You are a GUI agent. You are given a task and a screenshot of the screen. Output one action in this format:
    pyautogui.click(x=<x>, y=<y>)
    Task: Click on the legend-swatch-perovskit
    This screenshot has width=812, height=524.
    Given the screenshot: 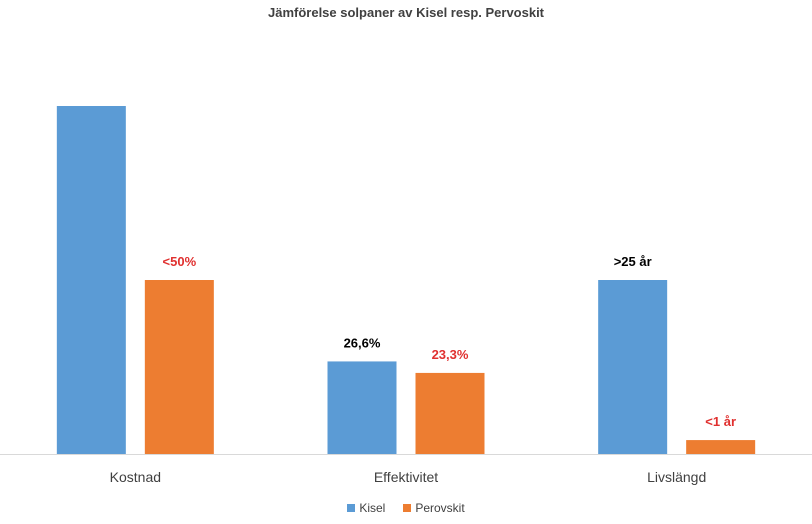 What is the action you would take?
    pyautogui.click(x=407, y=508)
    